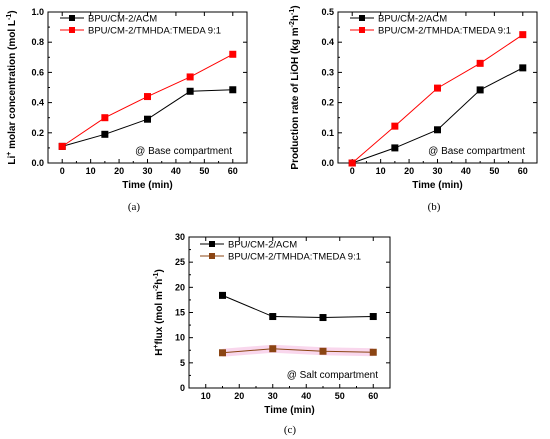 This screenshot has width=550, height=439. Describe the element at coordinates (159, 352) in the screenshot. I see `y-axis-label-part: H` at that location.